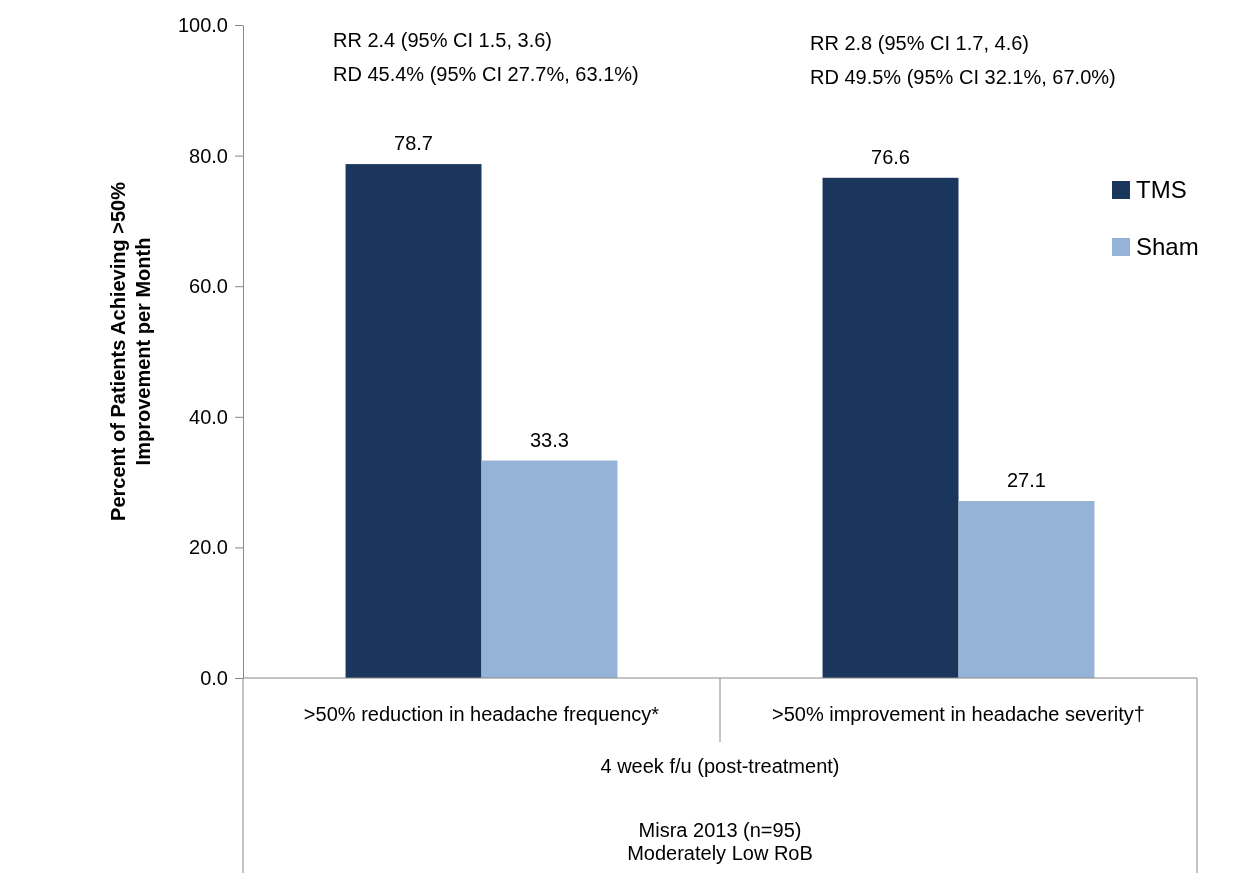 The height and width of the screenshot is (873, 1254). What do you see at coordinates (1167, 247) in the screenshot?
I see `legend-label: Sham` at bounding box center [1167, 247].